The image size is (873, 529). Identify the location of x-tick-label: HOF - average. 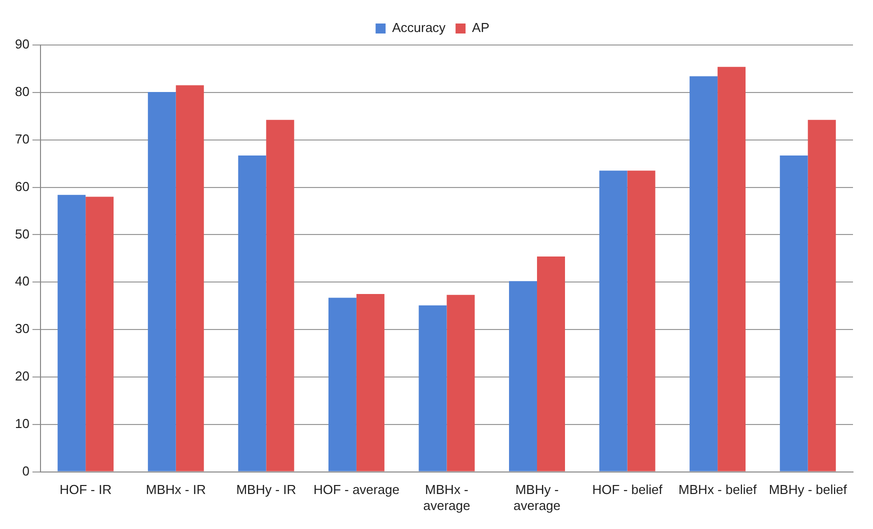
(356, 490).